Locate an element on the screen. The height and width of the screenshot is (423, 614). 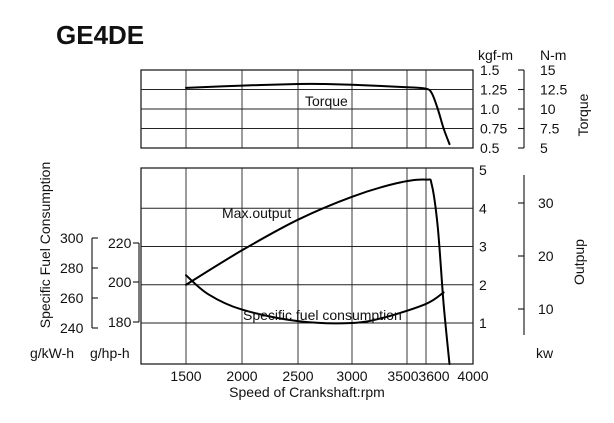
torque-tick-label: 1.25 is located at coordinates (493, 90).